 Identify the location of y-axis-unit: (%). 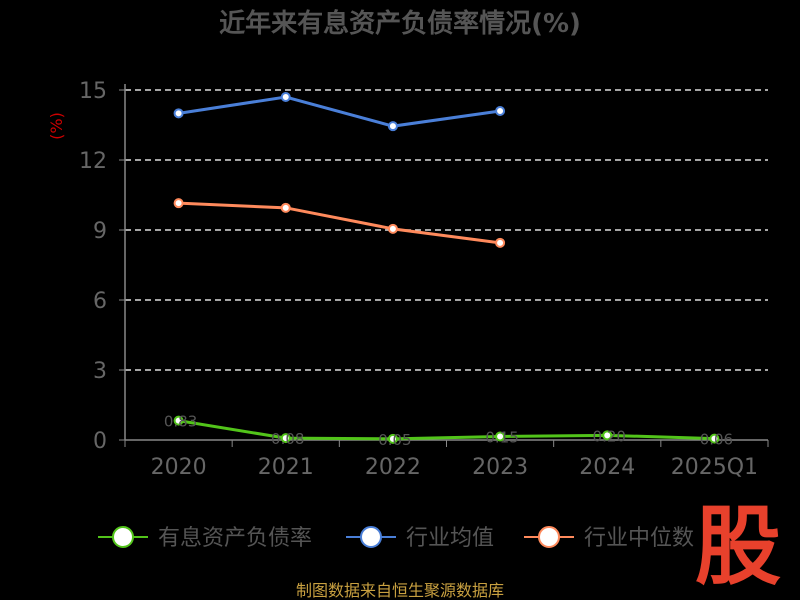
(56, 126).